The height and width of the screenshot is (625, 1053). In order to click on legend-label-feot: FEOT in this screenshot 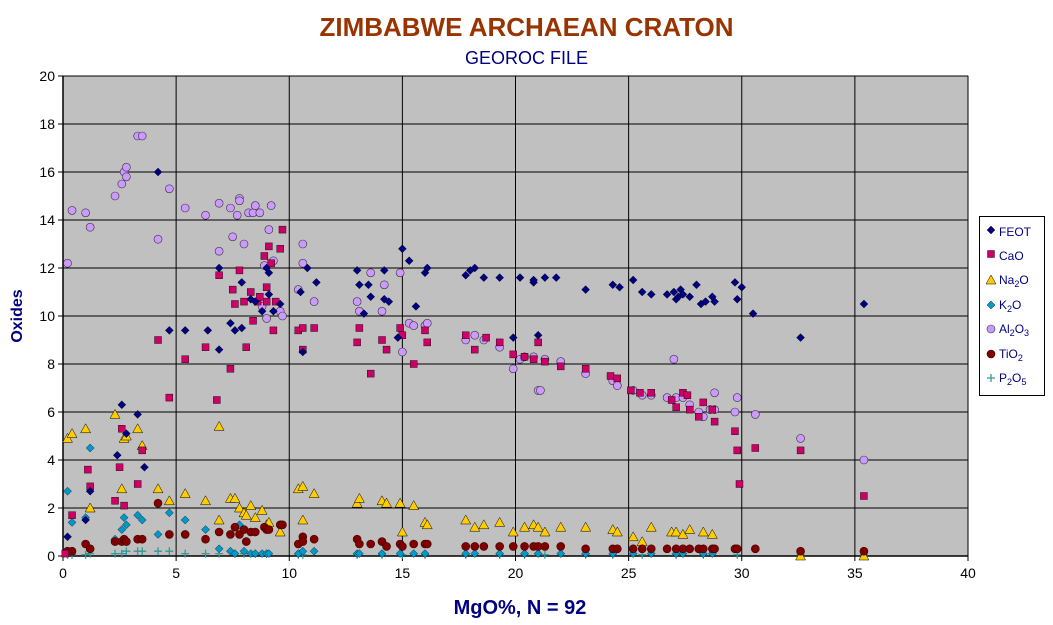, I will do `click(1015, 231)`.